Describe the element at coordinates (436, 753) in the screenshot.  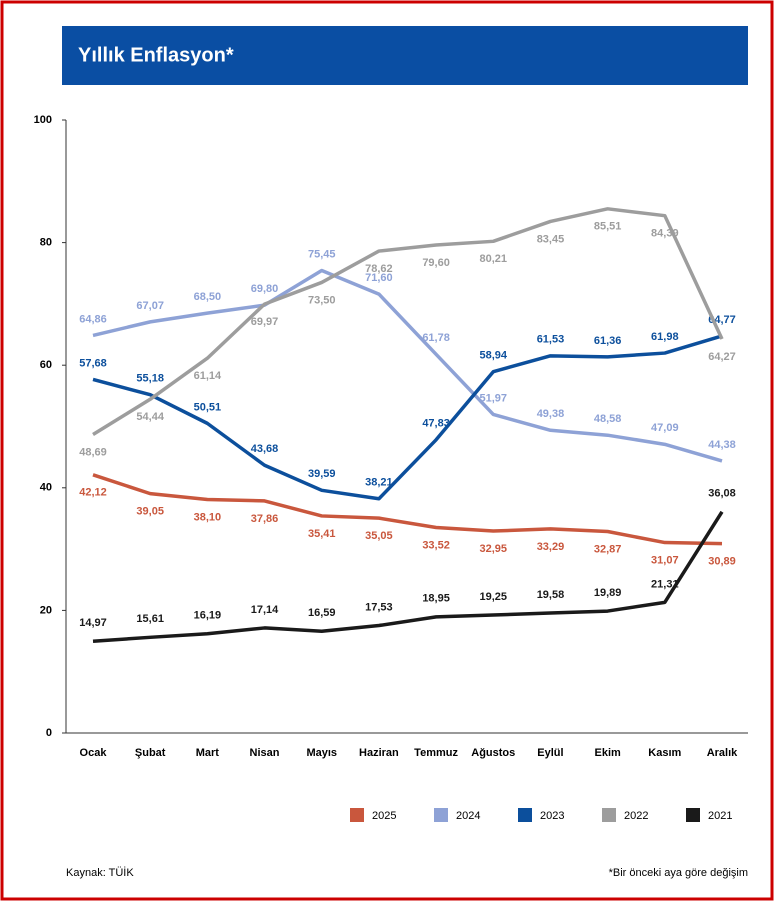
I see `x-tick-label: Temmuz` at that location.